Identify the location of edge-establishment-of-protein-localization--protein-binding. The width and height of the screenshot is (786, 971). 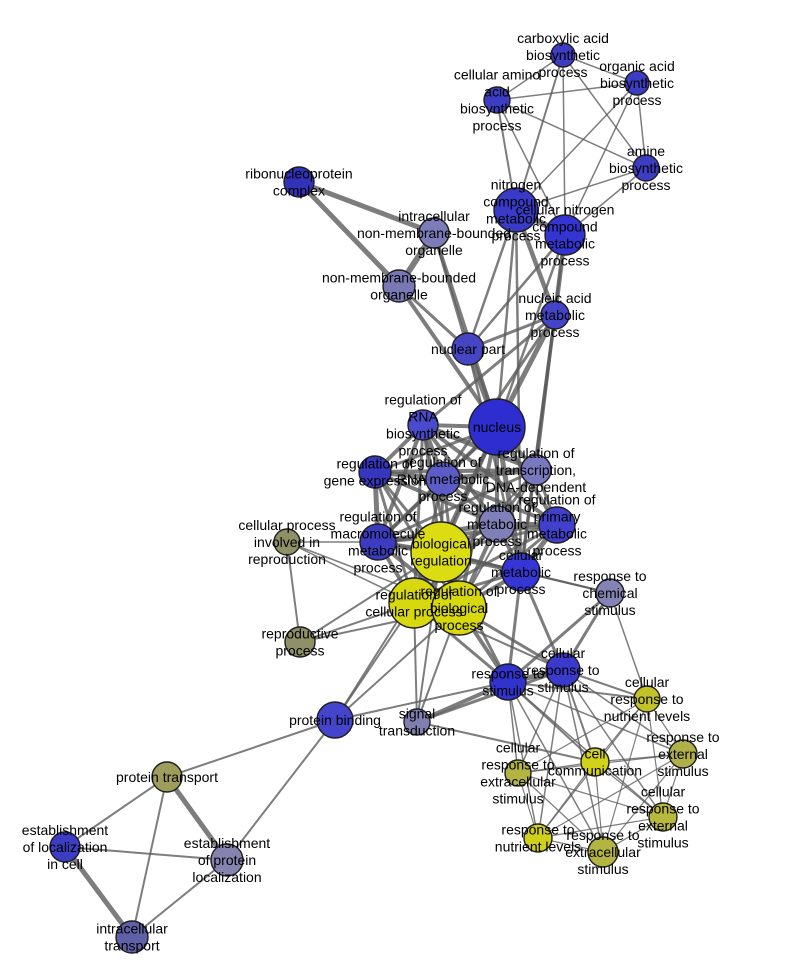
(281, 790).